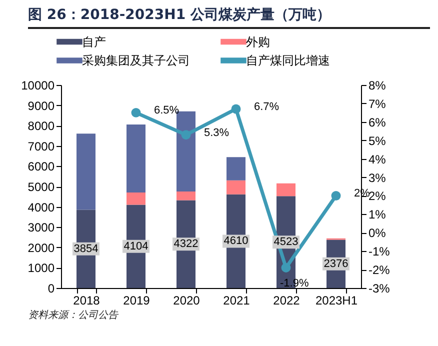  I want to click on y2-tick-label: 4%, so click(377, 159).